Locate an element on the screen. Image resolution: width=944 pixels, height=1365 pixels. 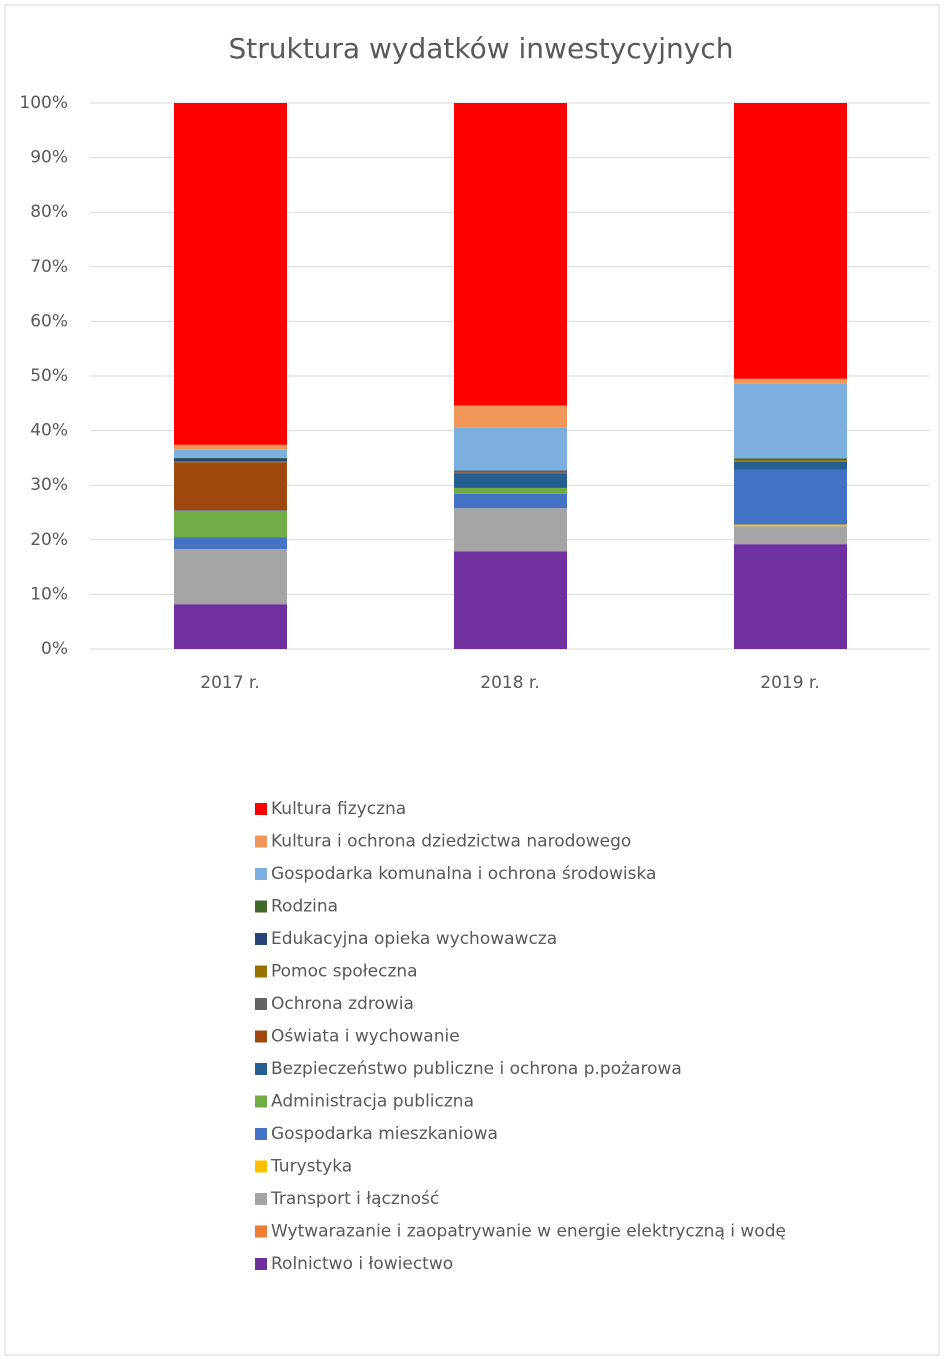
x-tick-label: 2017 r. is located at coordinates (230, 683).